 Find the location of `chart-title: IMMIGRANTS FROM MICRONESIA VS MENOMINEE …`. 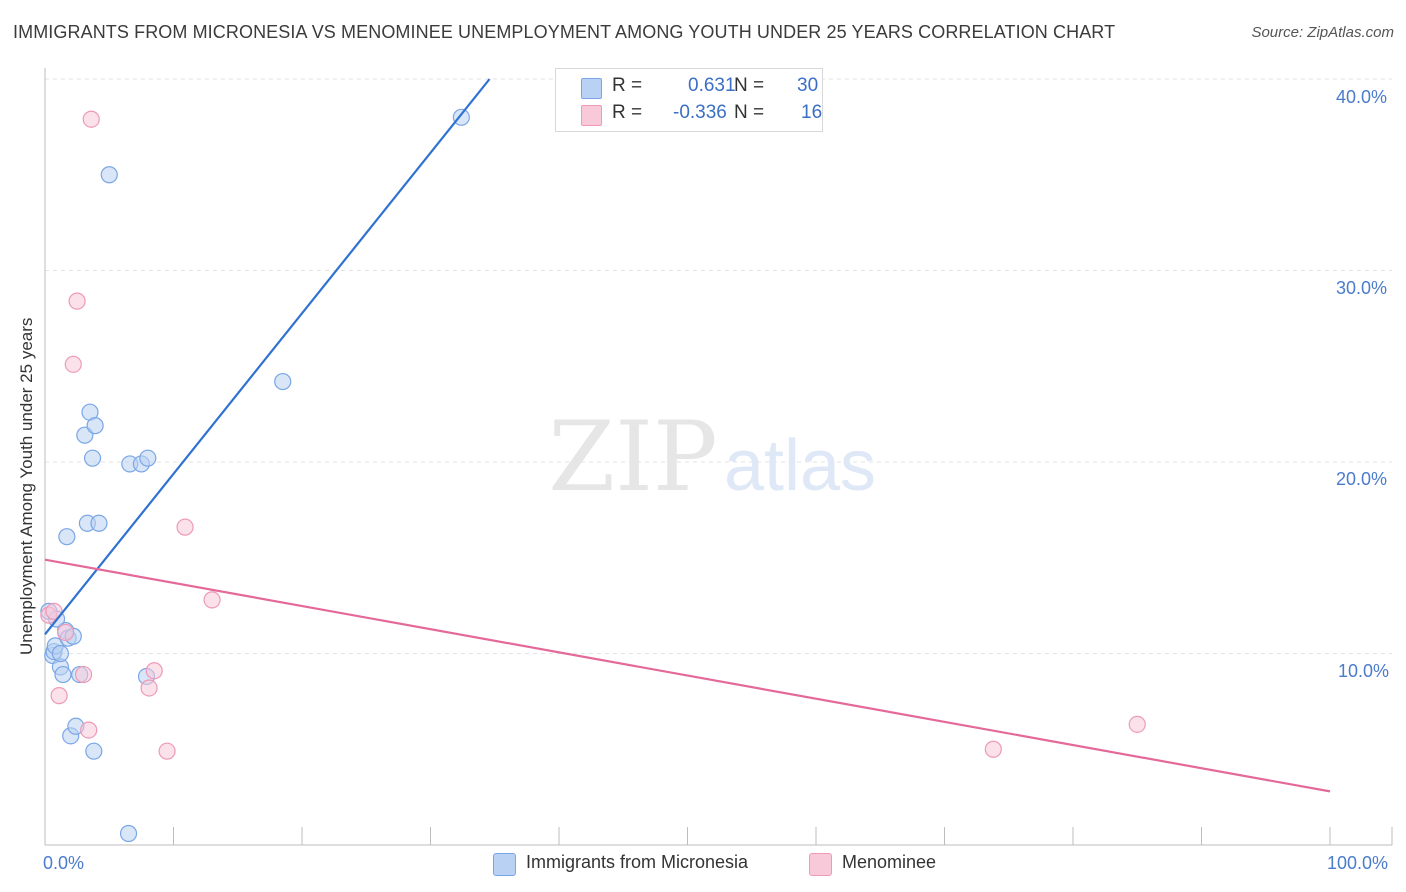

chart-title: IMMIGRANTS FROM MICRONESIA VS MENOMINEE … is located at coordinates (564, 32).